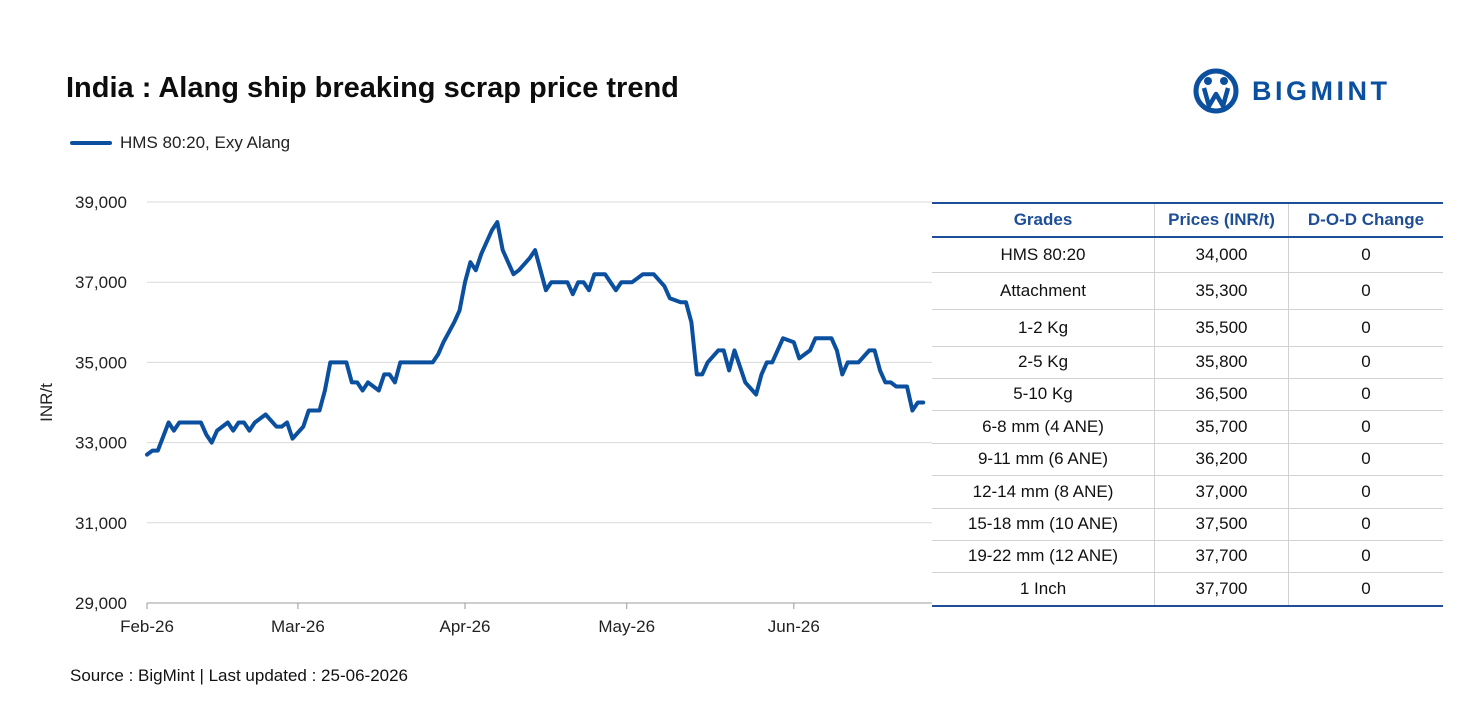  I want to click on cell-grade: 1 Inch, so click(1043, 589).